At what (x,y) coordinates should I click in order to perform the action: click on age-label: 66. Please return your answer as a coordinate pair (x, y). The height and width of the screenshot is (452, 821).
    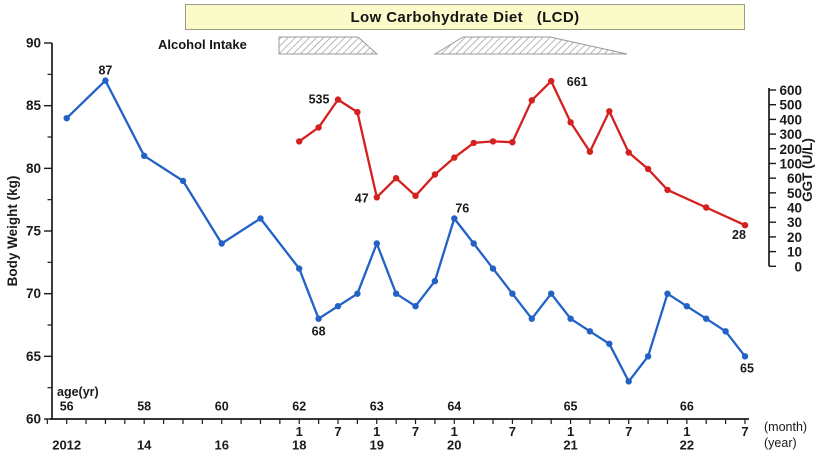
    Looking at the image, I should click on (687, 407).